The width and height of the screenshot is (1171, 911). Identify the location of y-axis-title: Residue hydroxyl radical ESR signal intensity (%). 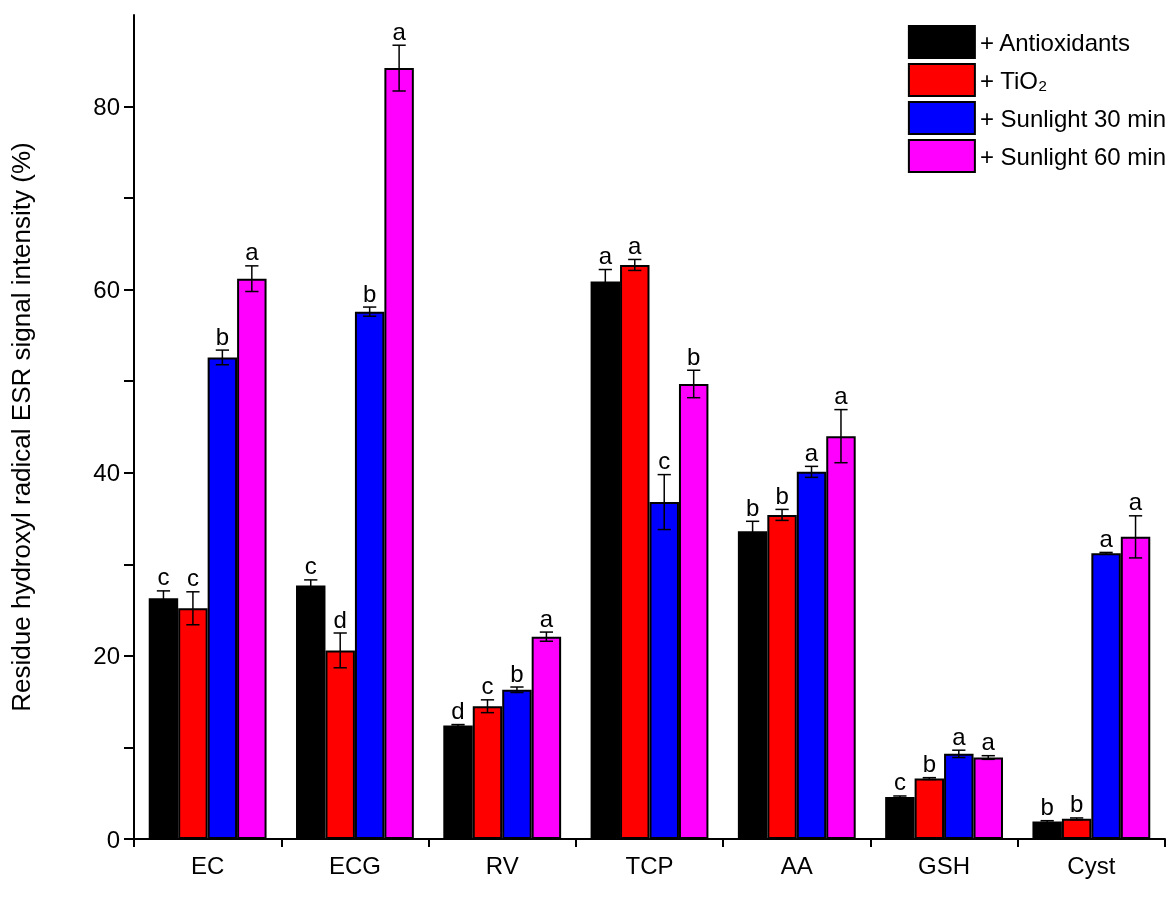
(21, 427).